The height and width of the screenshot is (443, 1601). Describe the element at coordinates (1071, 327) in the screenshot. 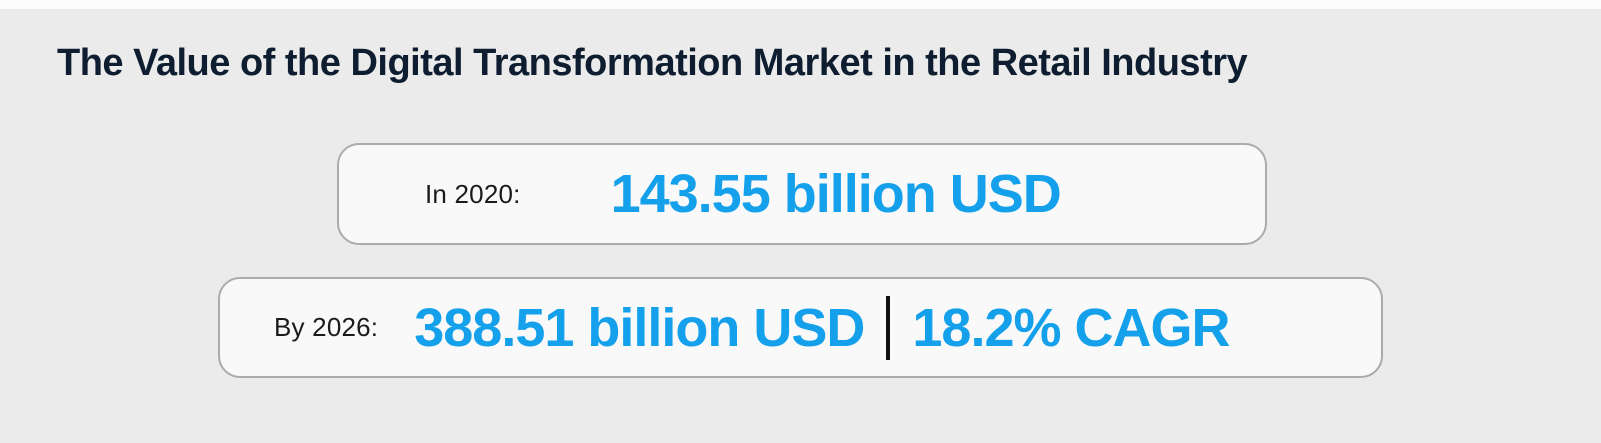

I see `stat-cagr-2026: 18.2% CAGR` at that location.